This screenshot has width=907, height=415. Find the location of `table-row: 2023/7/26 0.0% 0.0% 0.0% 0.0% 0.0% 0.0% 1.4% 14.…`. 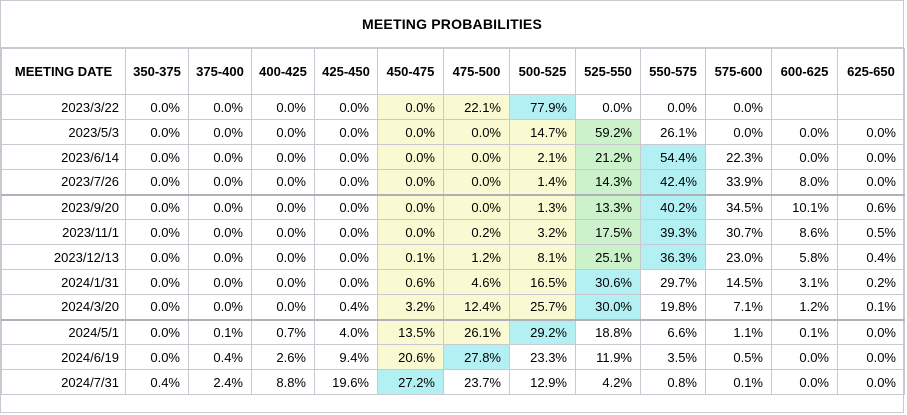

table-row: 2023/7/26 0.0% 0.0% 0.0% 0.0% 0.0% 0.0% 1.4% 14.… is located at coordinates (453, 182).